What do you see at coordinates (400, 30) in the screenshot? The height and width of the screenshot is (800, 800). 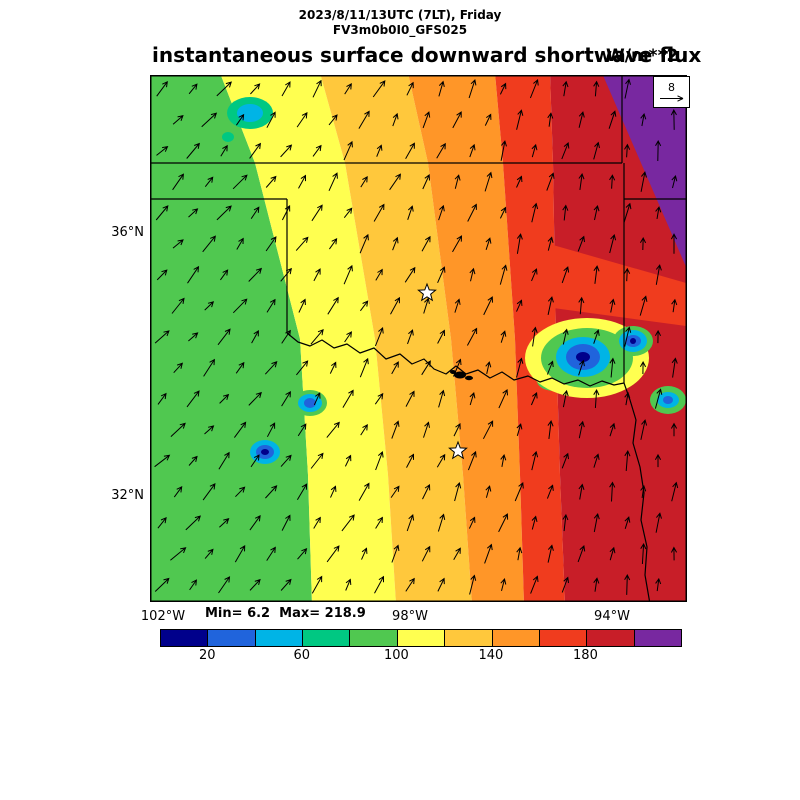 I see `model-name: FV3m0b0I0_GFS025` at bounding box center [400, 30].